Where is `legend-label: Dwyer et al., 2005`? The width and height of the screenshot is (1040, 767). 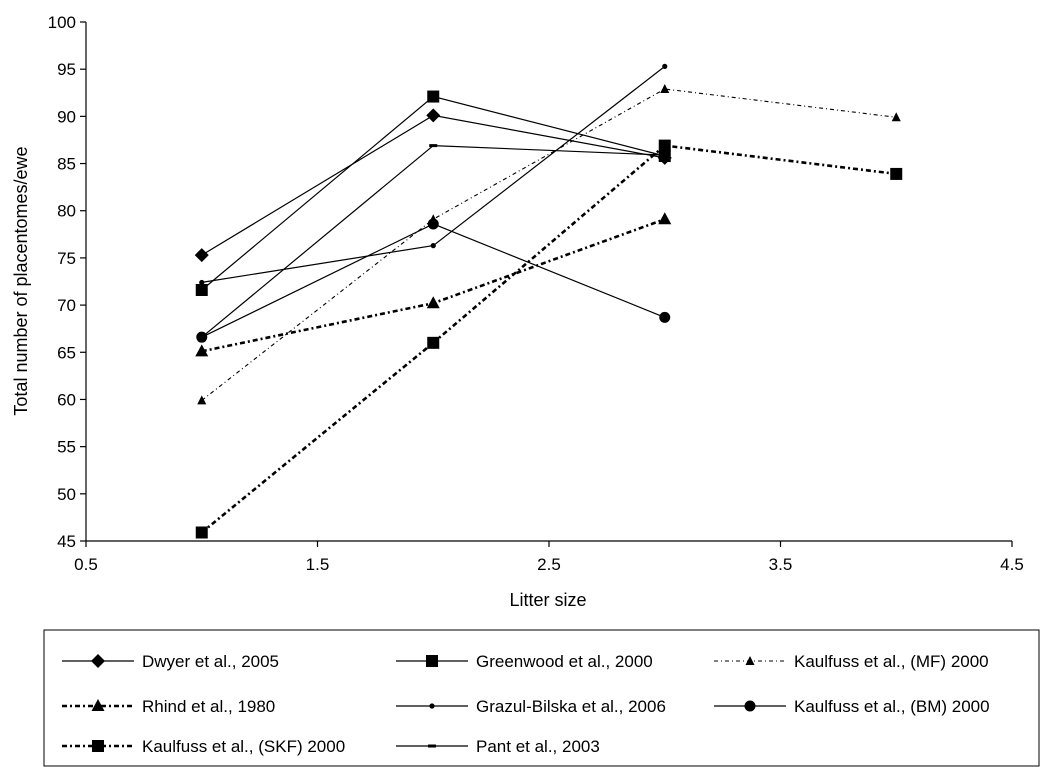 legend-label: Dwyer et al., 2005 is located at coordinates (210, 661).